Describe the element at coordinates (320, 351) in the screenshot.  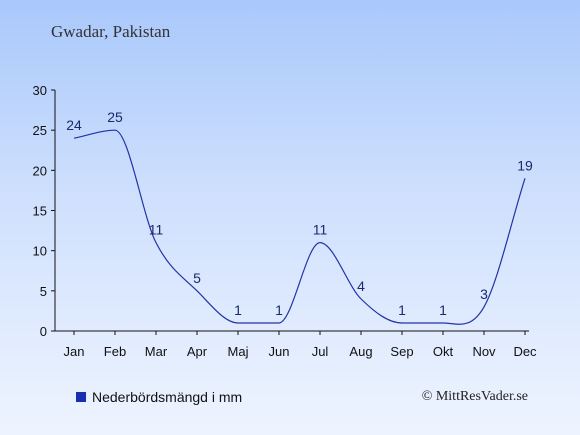
I see `x-tick-label: Jul` at that location.